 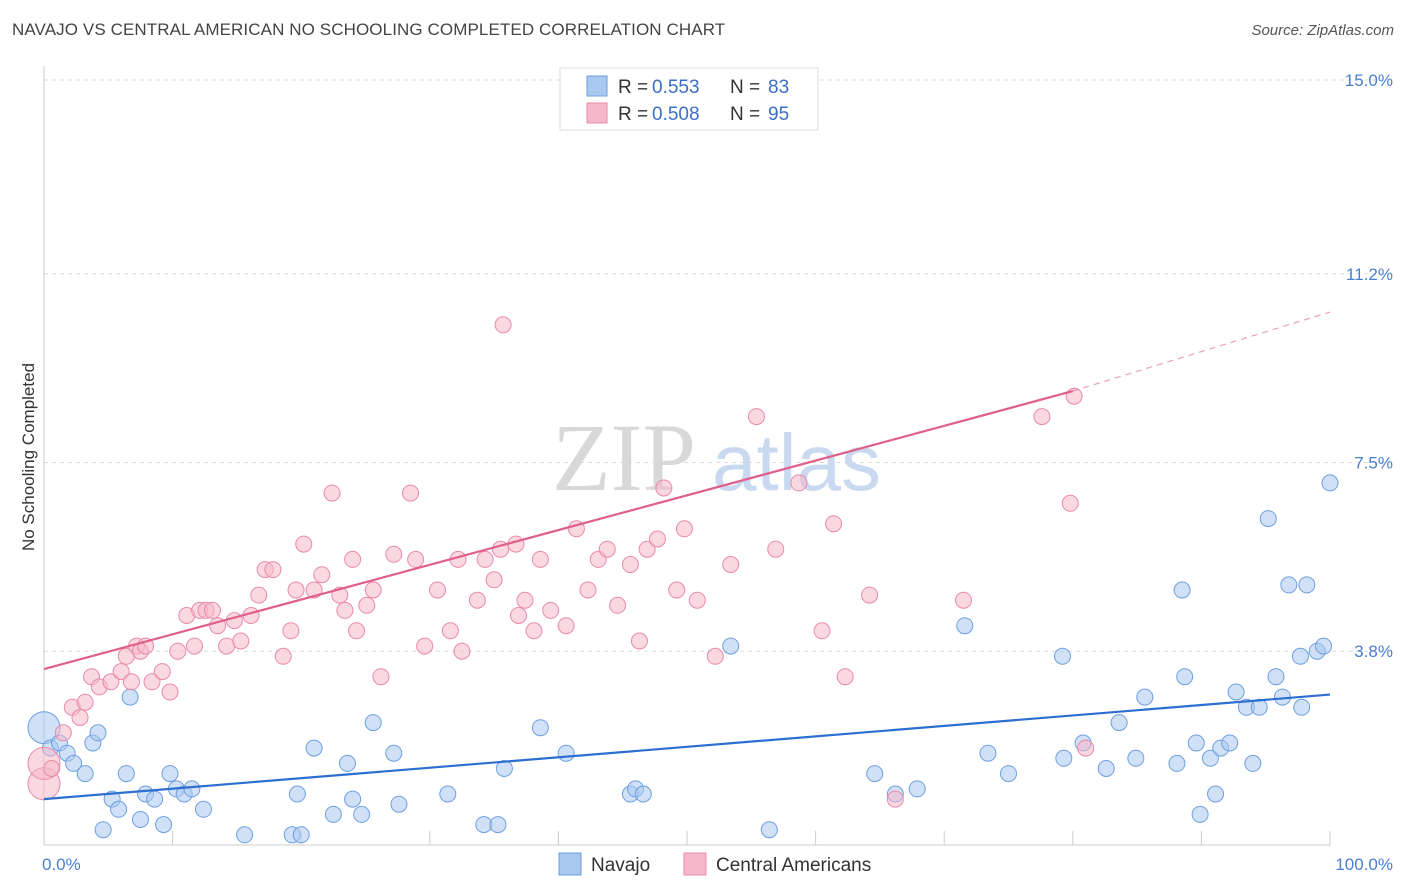 I want to click on bottom-legend-swatch-navajo, so click(x=570, y=864).